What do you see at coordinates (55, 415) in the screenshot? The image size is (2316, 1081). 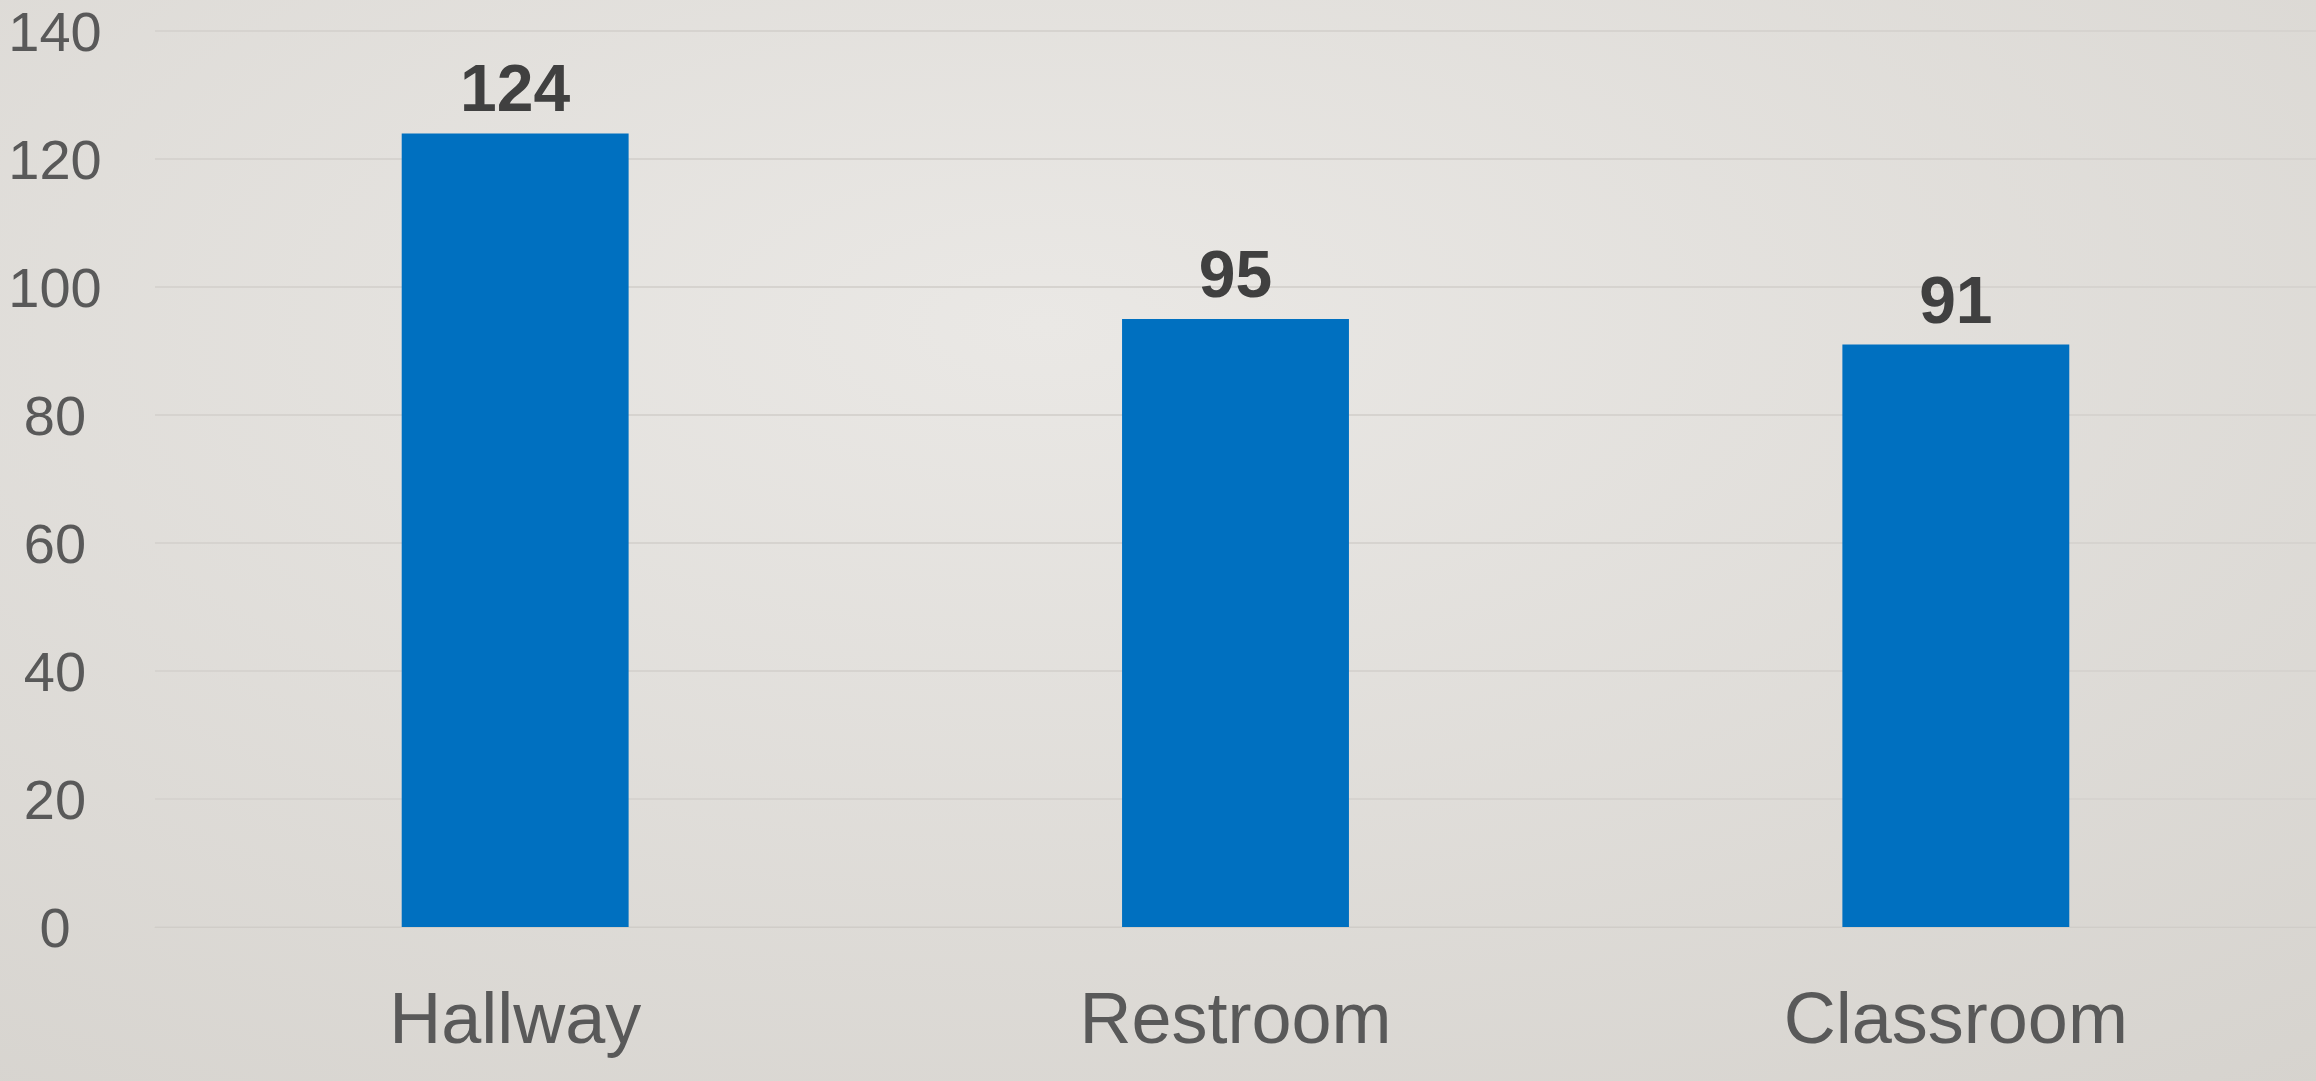 I see `y-tick-label: 80` at bounding box center [55, 415].